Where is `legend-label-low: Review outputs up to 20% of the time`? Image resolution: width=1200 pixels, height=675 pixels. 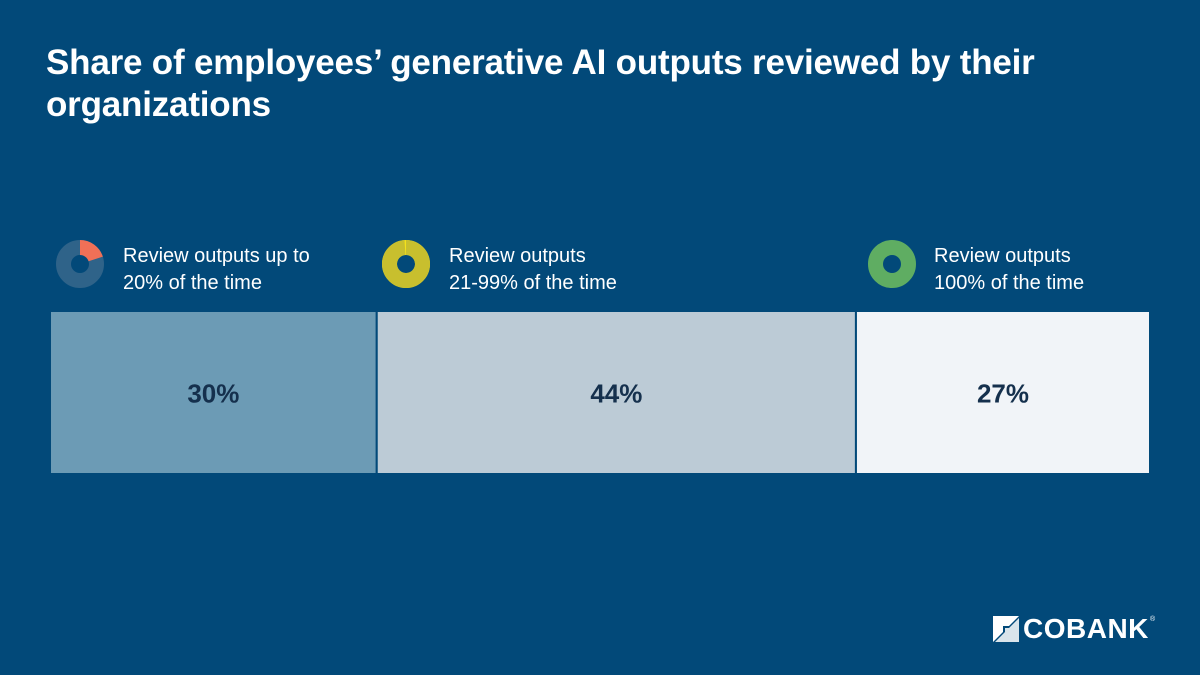
legend-label-low: Review outputs up to 20% of the time is located at coordinates (216, 269).